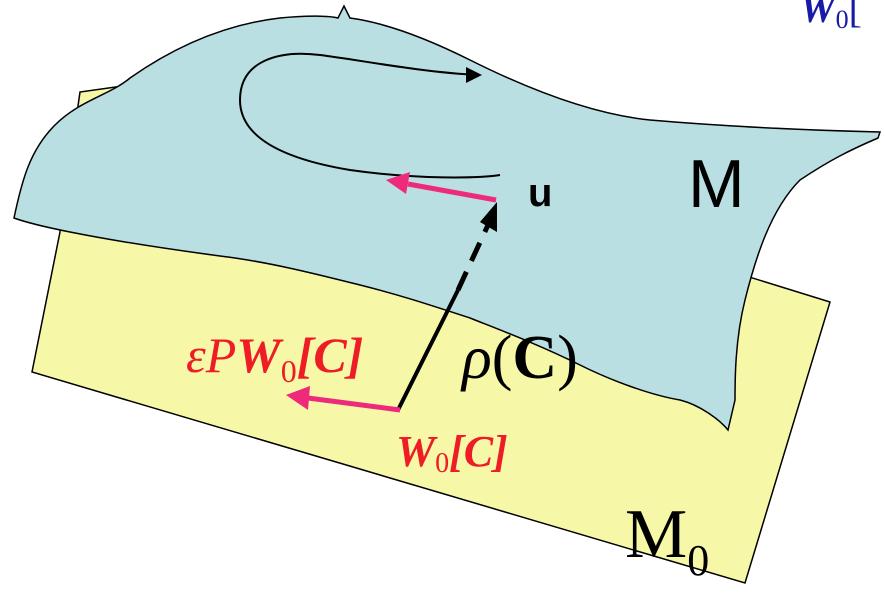 The image size is (885, 597). What do you see at coordinates (442, 463) in the screenshot?
I see `label-w0c-sub: 0` at bounding box center [442, 463].